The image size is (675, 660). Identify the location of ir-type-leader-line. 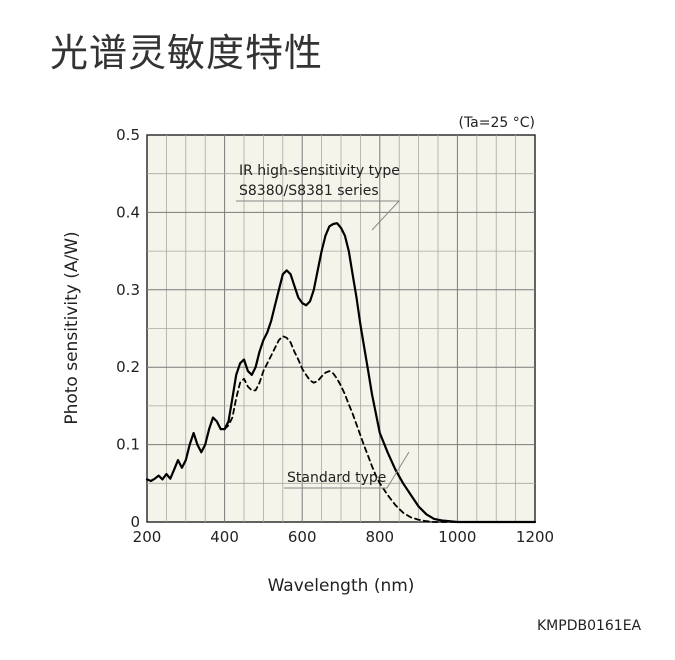
(318, 215).